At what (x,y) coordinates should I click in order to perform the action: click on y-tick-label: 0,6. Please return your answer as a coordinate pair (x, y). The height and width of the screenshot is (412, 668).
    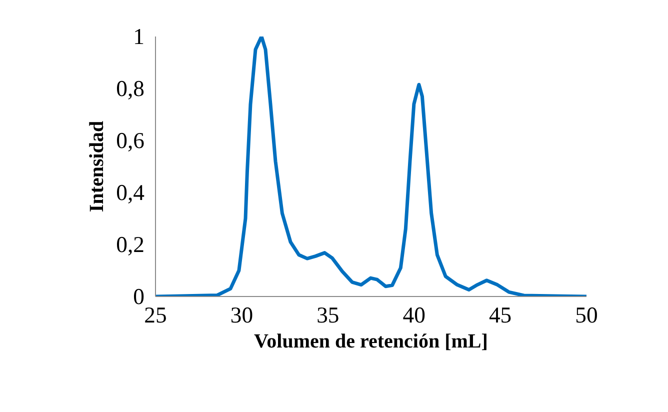
    Looking at the image, I should click on (130, 140).